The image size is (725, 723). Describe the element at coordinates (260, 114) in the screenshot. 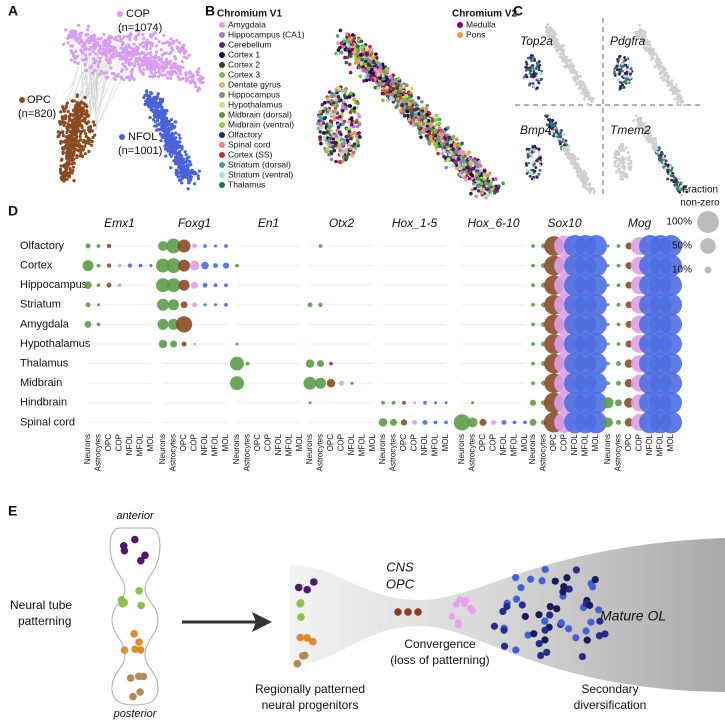

I see `legend-label: Midbrain (dorsal)` at that location.